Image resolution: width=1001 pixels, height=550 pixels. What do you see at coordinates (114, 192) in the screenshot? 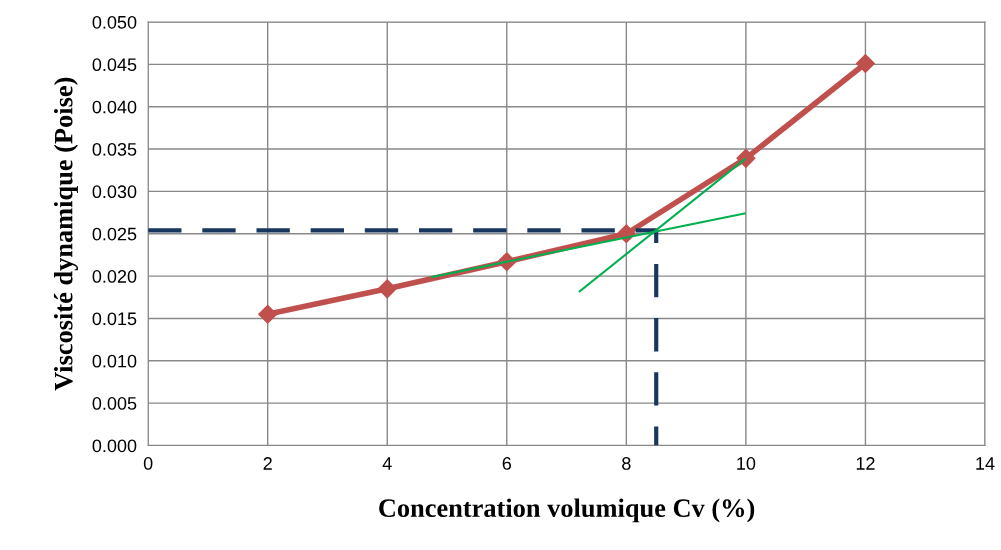
I see `y-tick-label: 0.030` at bounding box center [114, 192].